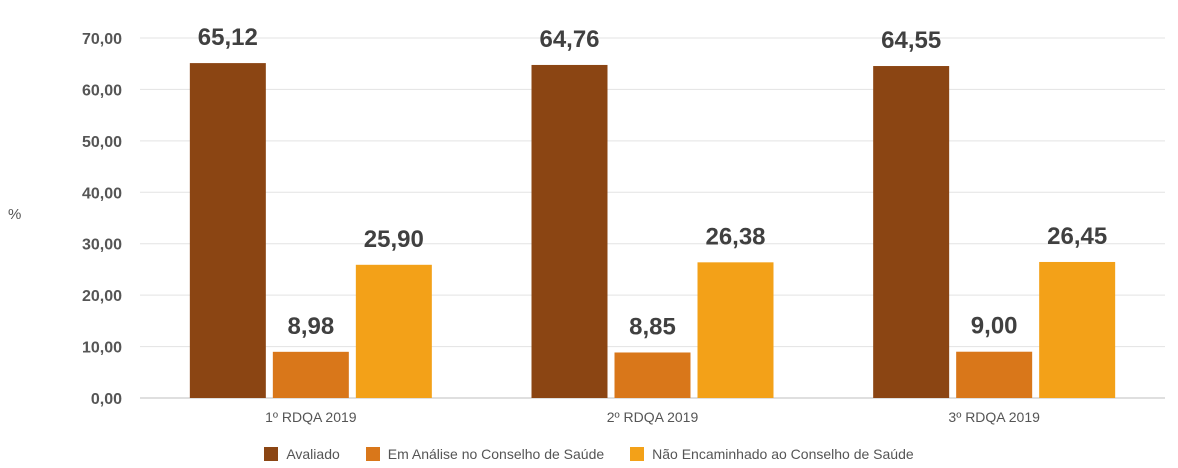 This screenshot has width=1178, height=468. Describe the element at coordinates (102, 90) in the screenshot. I see `y-tick-label: 60,00` at that location.